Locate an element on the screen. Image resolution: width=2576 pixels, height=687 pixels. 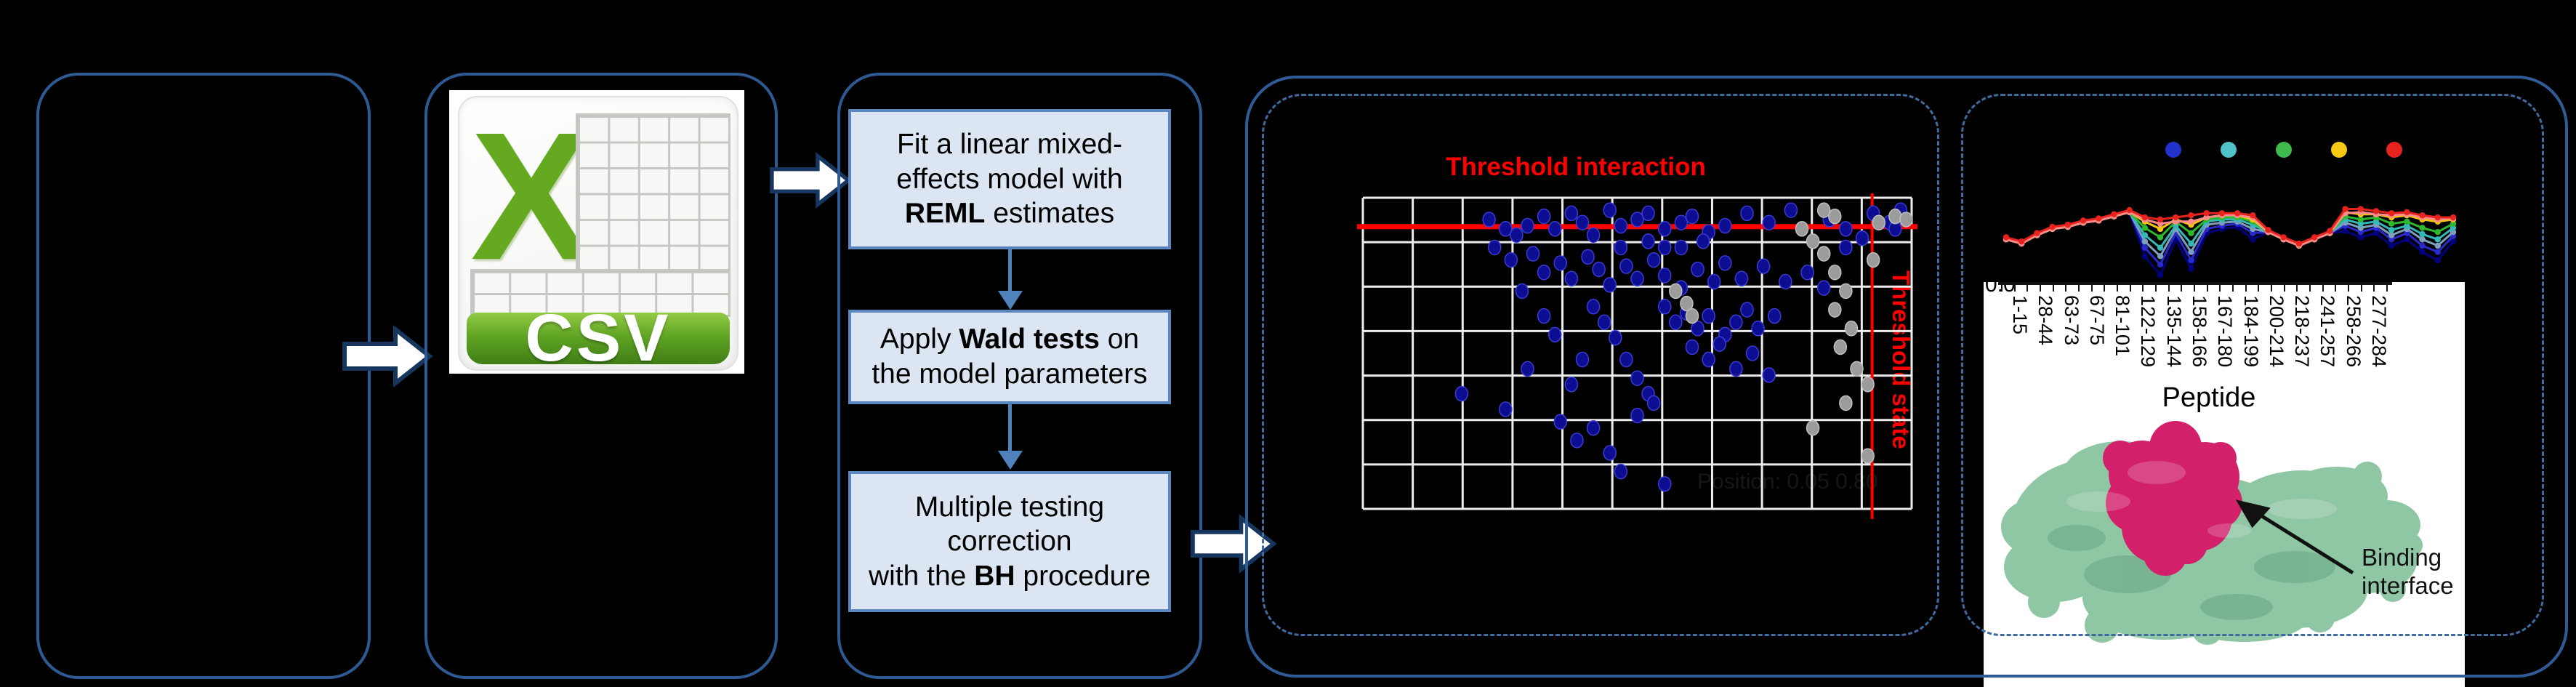
csv-card: X CSV is located at coordinates (598, 235).